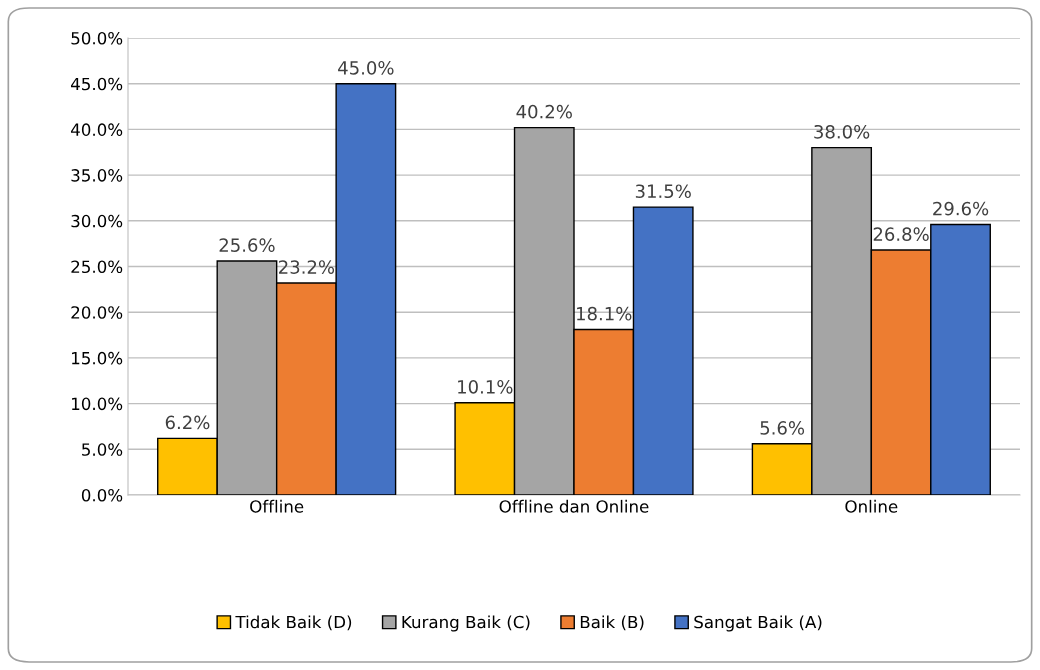 The height and width of the screenshot is (670, 1040). I want to click on data-label: 45.0%, so click(366, 67).